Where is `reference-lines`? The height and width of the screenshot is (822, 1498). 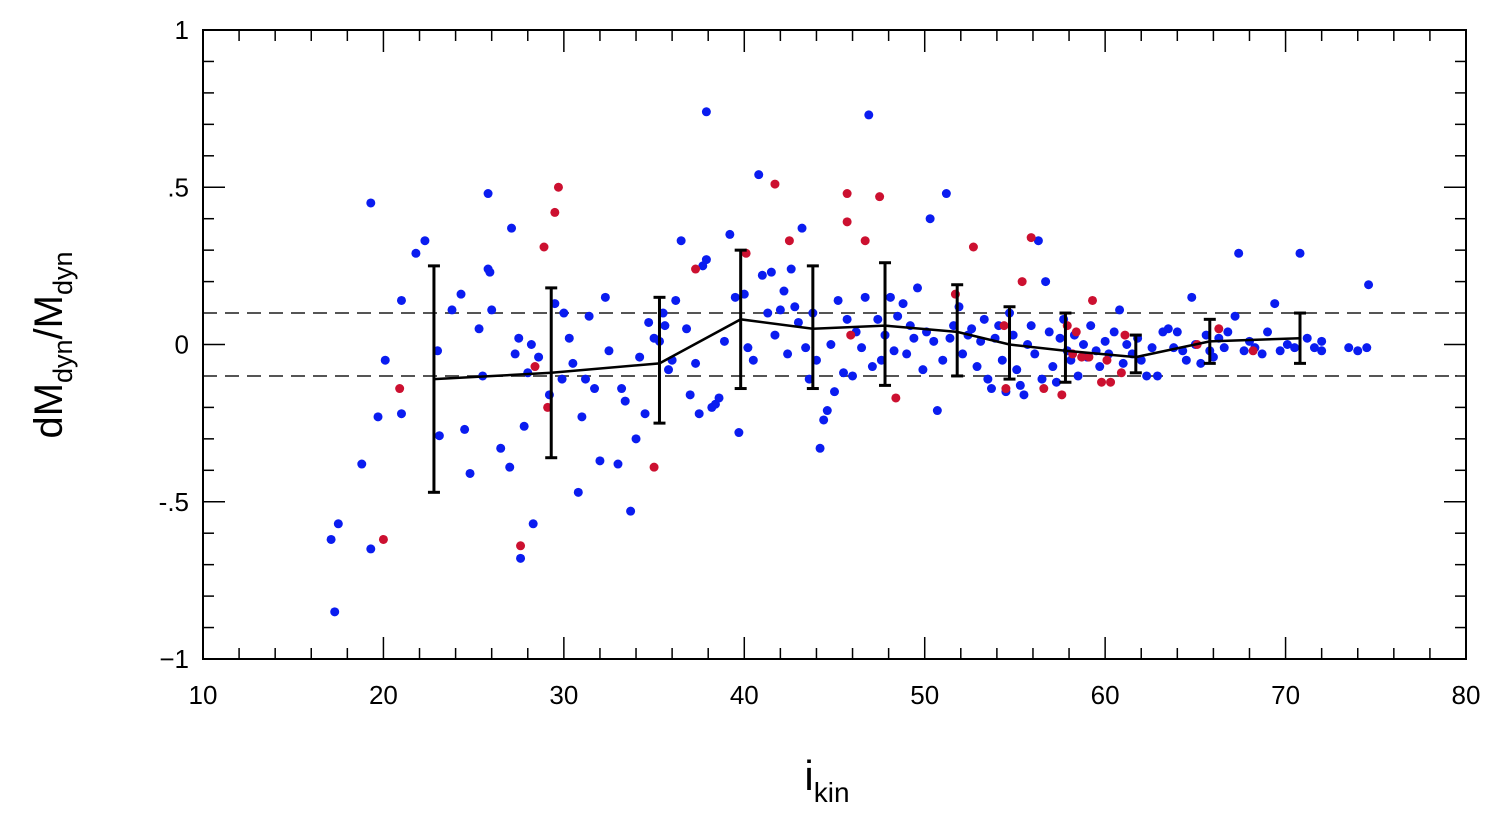
reference-lines is located at coordinates (834, 344).